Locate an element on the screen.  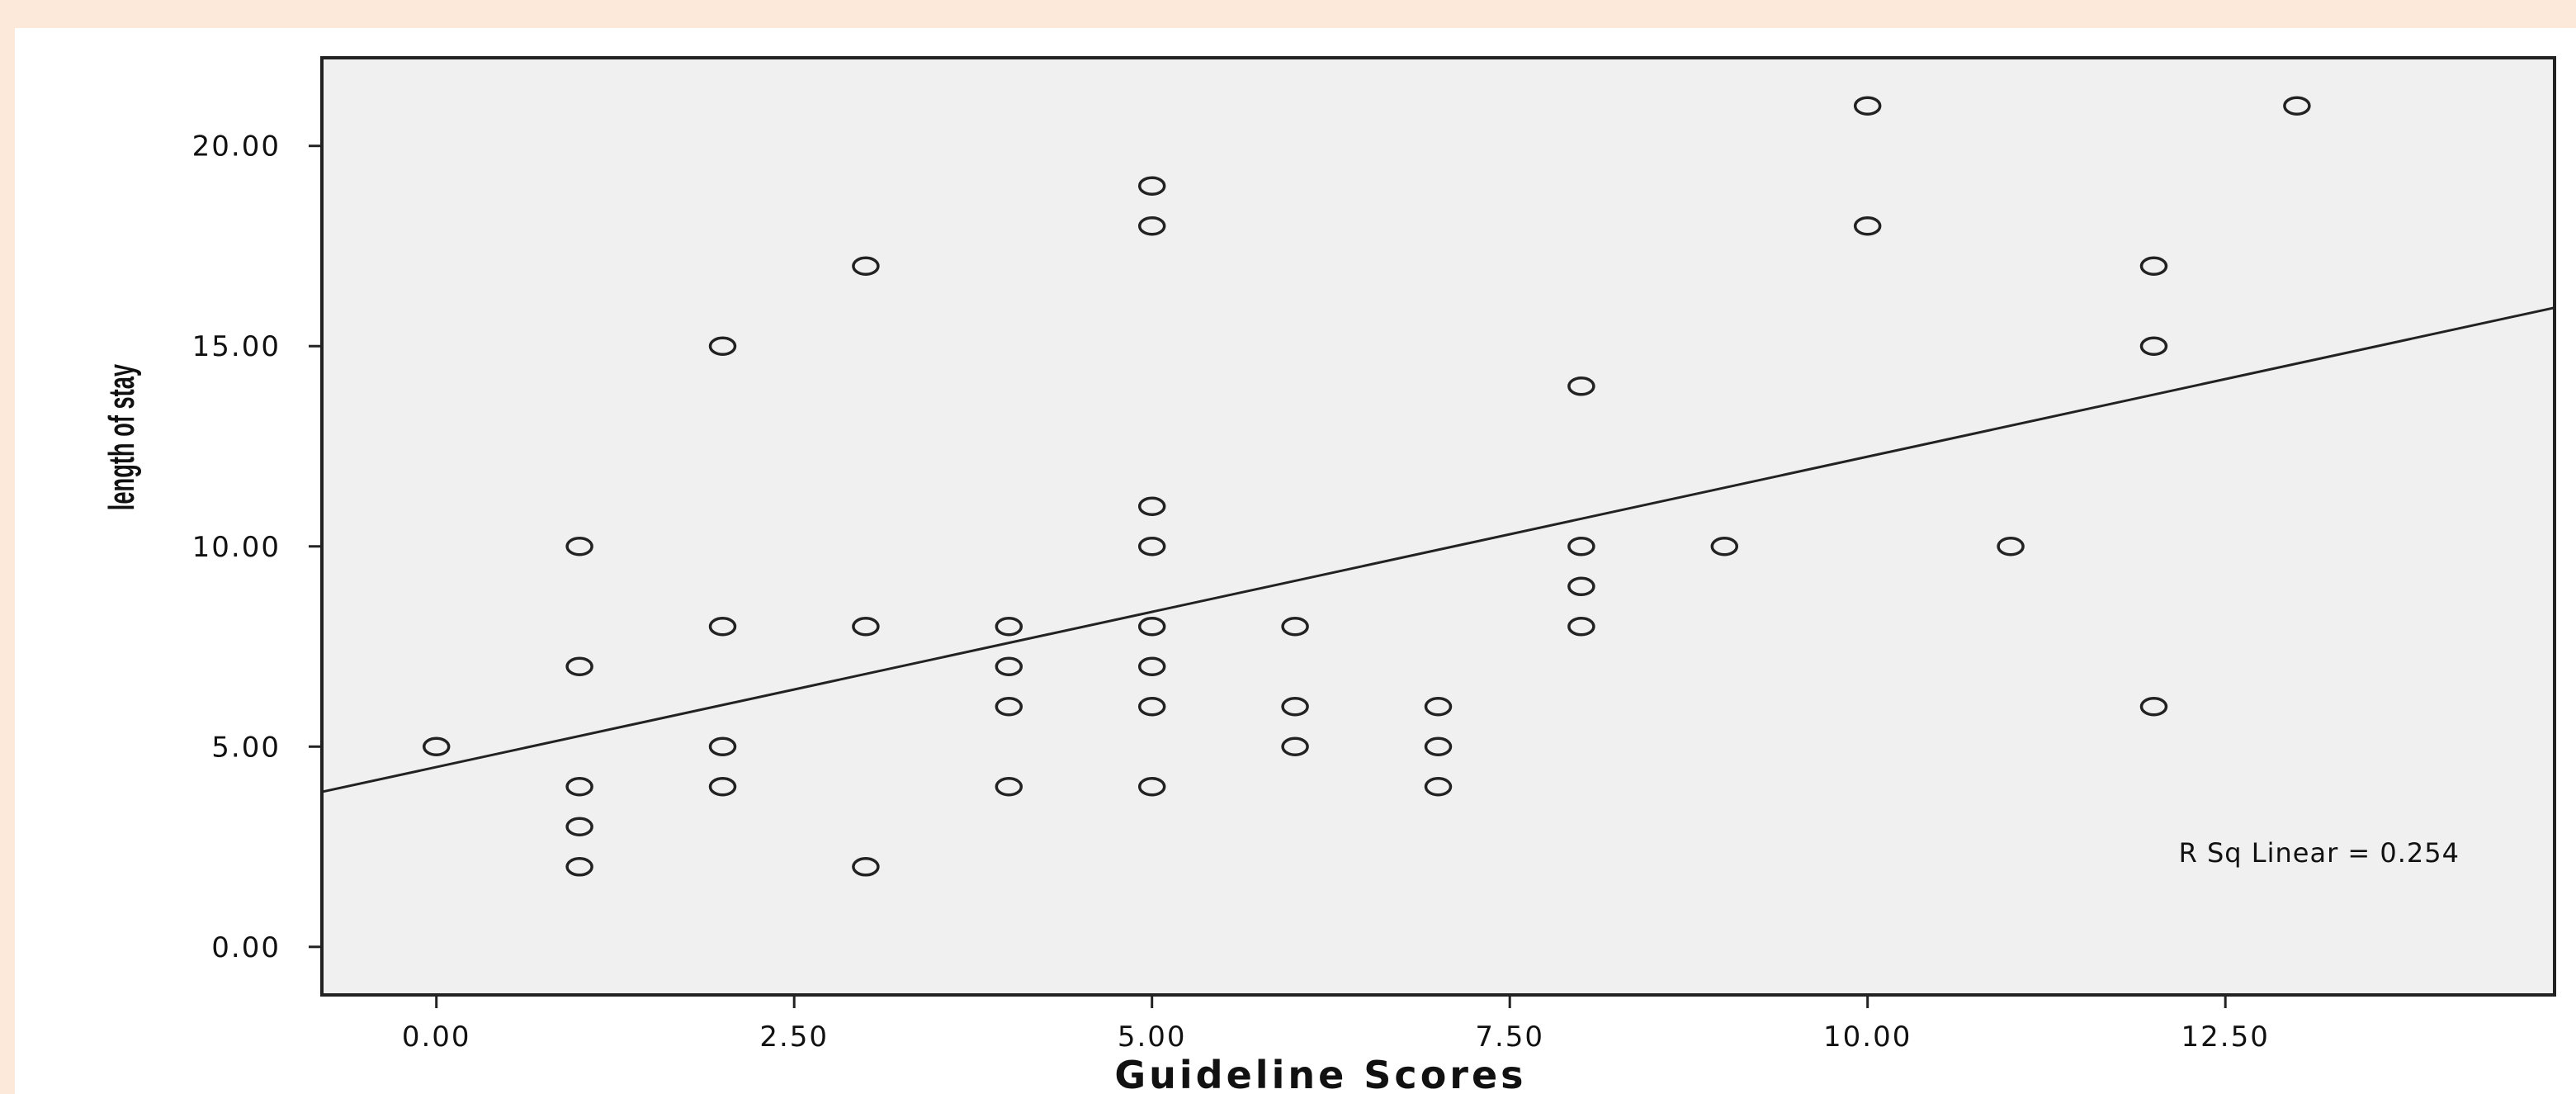
y-tick-label-3: 15.00 is located at coordinates (236, 346).